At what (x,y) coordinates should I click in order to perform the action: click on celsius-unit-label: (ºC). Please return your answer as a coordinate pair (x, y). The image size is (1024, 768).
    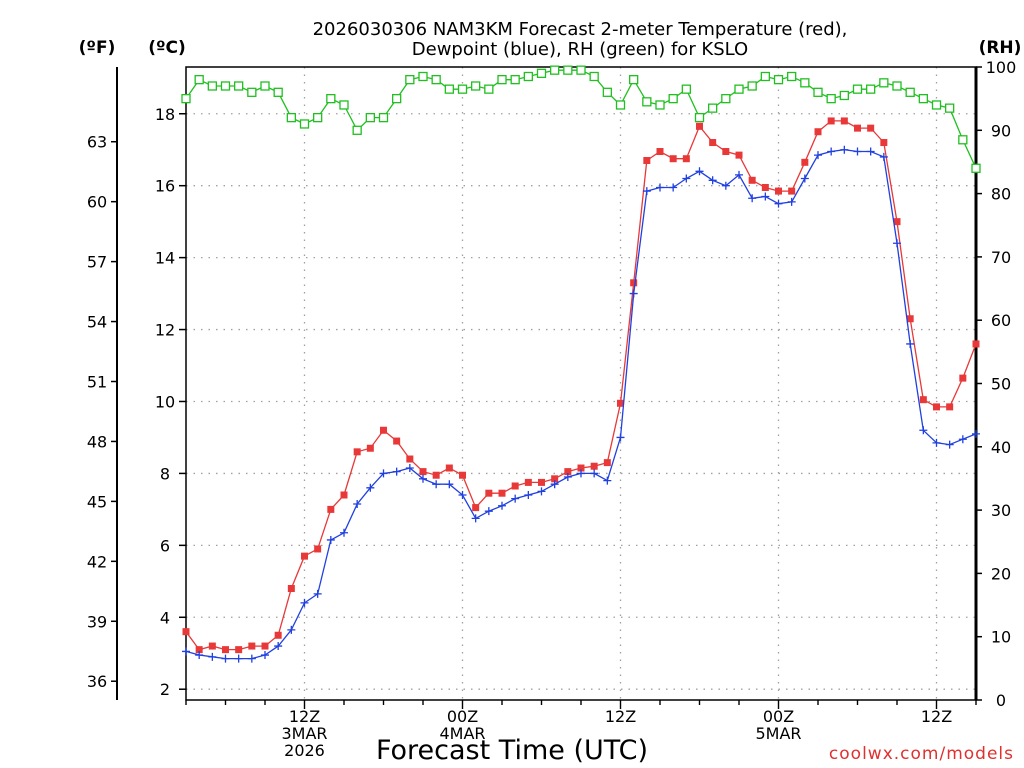
    Looking at the image, I should click on (167, 48).